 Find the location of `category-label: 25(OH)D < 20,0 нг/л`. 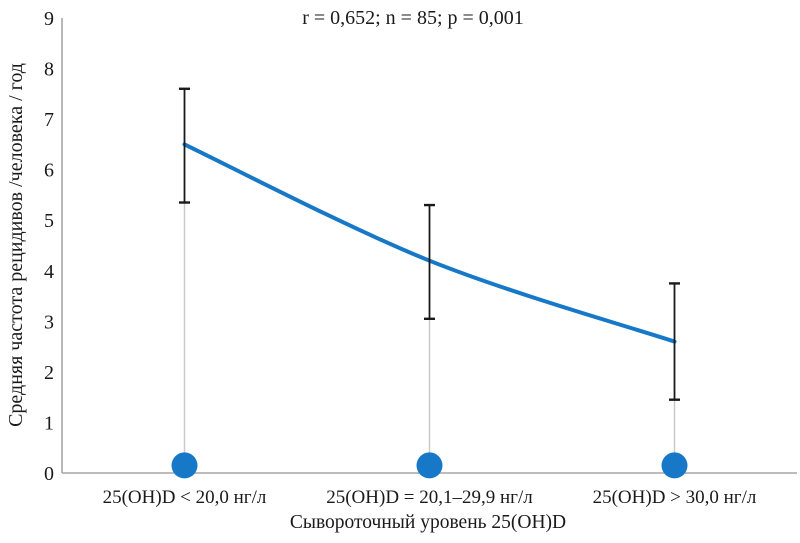

category-label: 25(OH)D < 20,0 нг/л is located at coordinates (185, 497).